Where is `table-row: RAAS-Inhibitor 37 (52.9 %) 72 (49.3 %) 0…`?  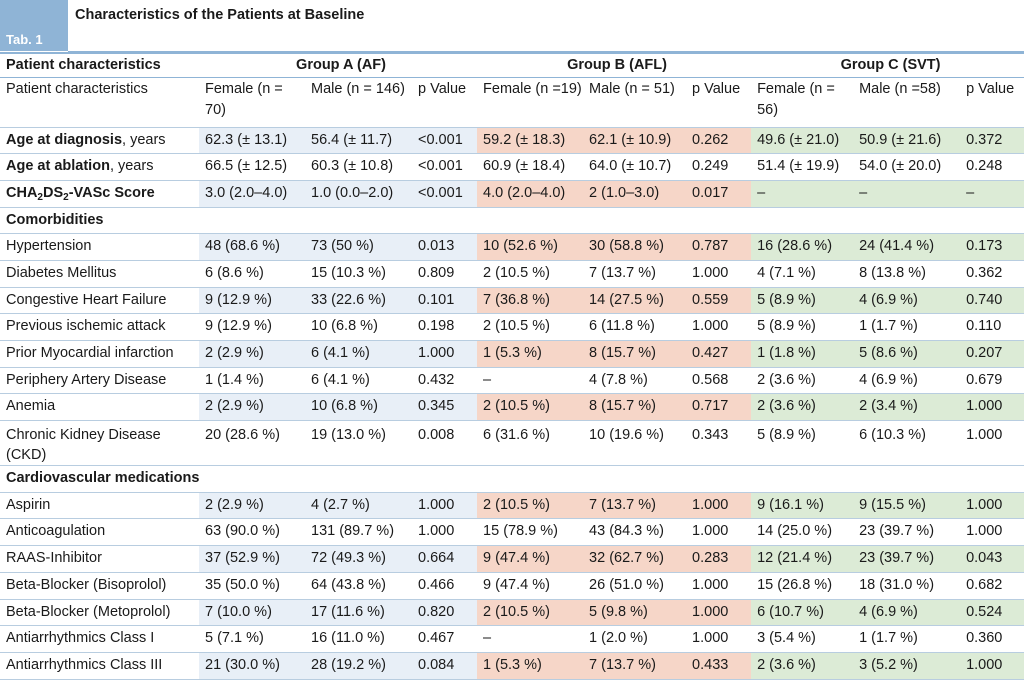
table-row: RAAS-Inhibitor 37 (52.9 %) 72 (49.3 %) 0… is located at coordinates (512, 559).